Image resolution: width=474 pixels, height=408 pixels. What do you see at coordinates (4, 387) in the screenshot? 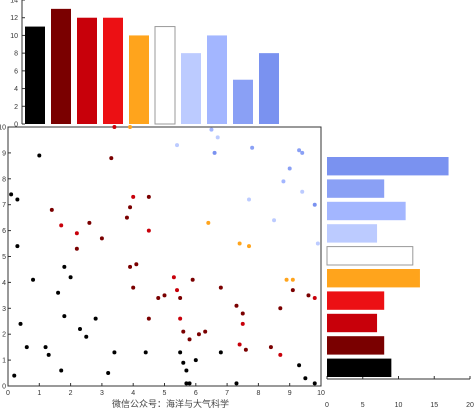
I see `scatter-y-tick-label: 0` at bounding box center [4, 387].